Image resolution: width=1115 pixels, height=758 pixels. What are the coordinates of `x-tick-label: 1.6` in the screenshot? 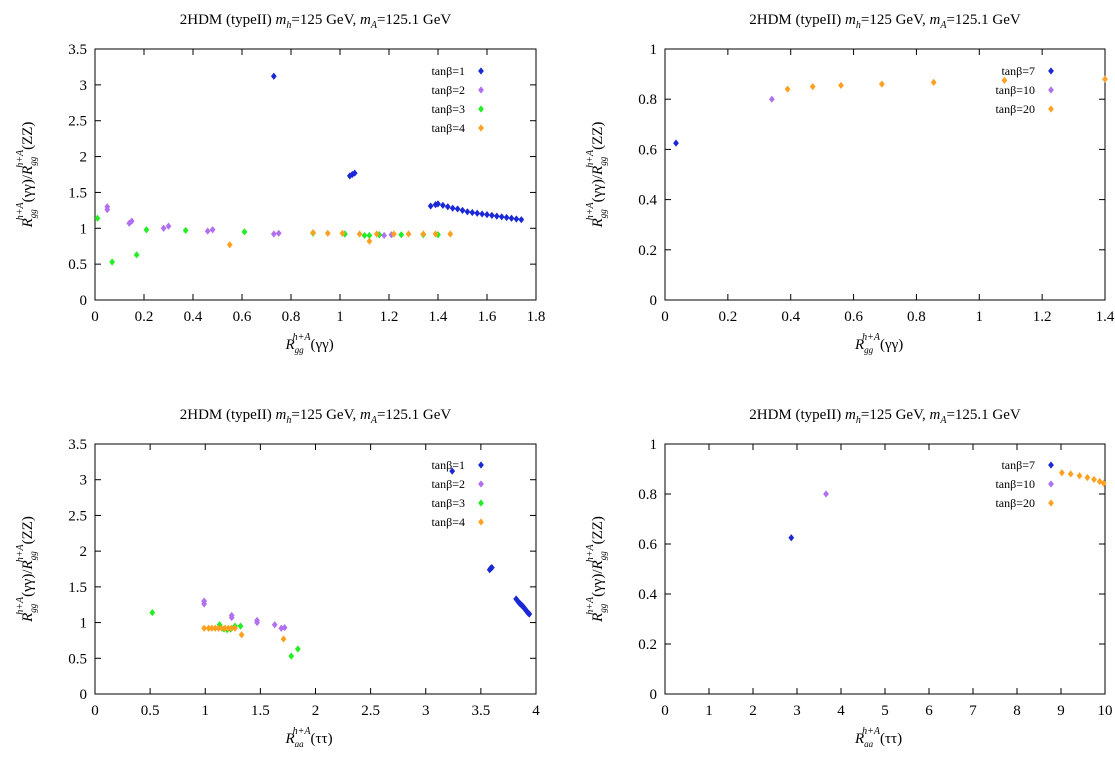 It's located at (487, 317).